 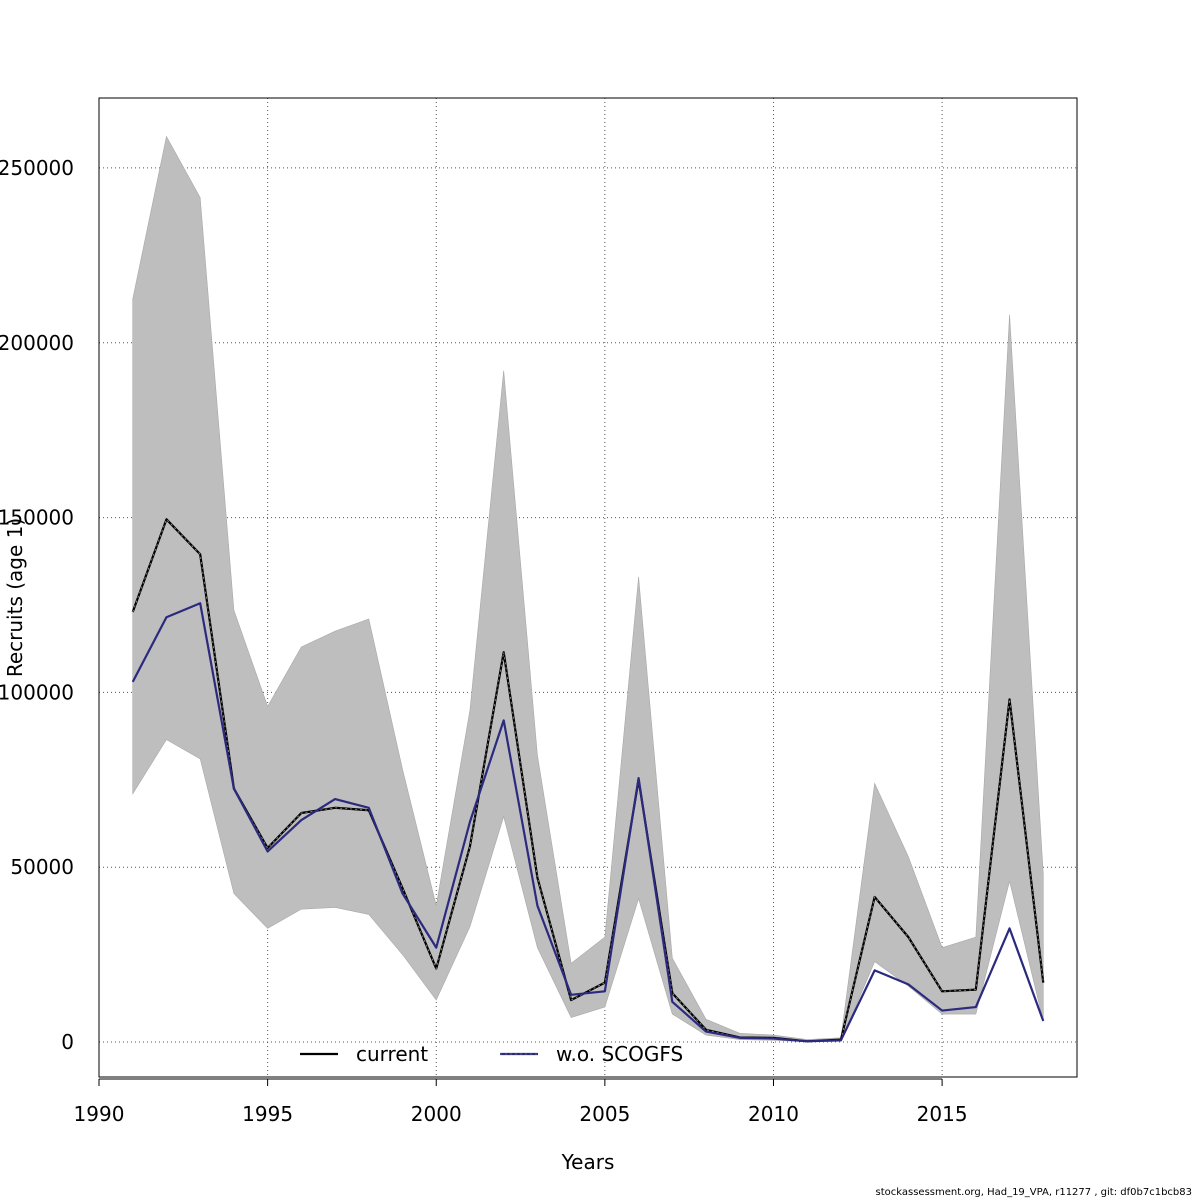 What do you see at coordinates (491, 1054) in the screenshot?
I see `legend: current w.o. SCOGFS` at bounding box center [491, 1054].